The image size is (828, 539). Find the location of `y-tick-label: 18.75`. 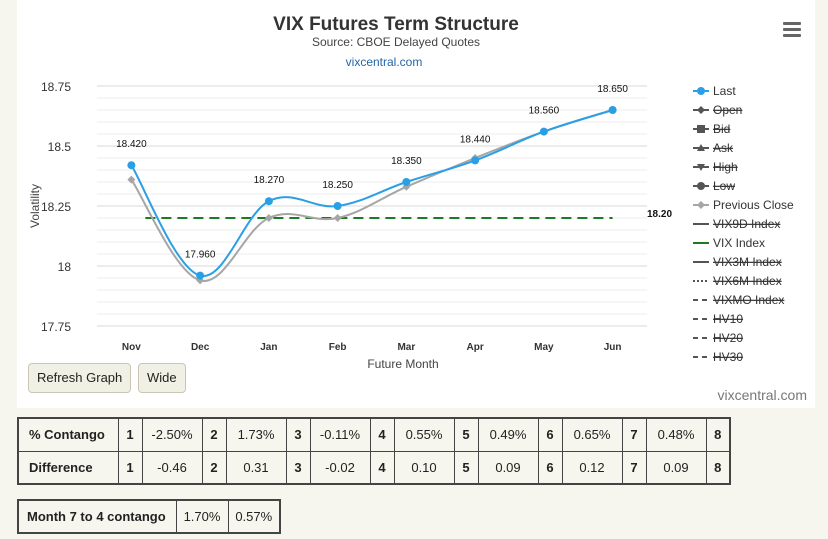

y-tick-label: 18.75 is located at coordinates (56, 87).